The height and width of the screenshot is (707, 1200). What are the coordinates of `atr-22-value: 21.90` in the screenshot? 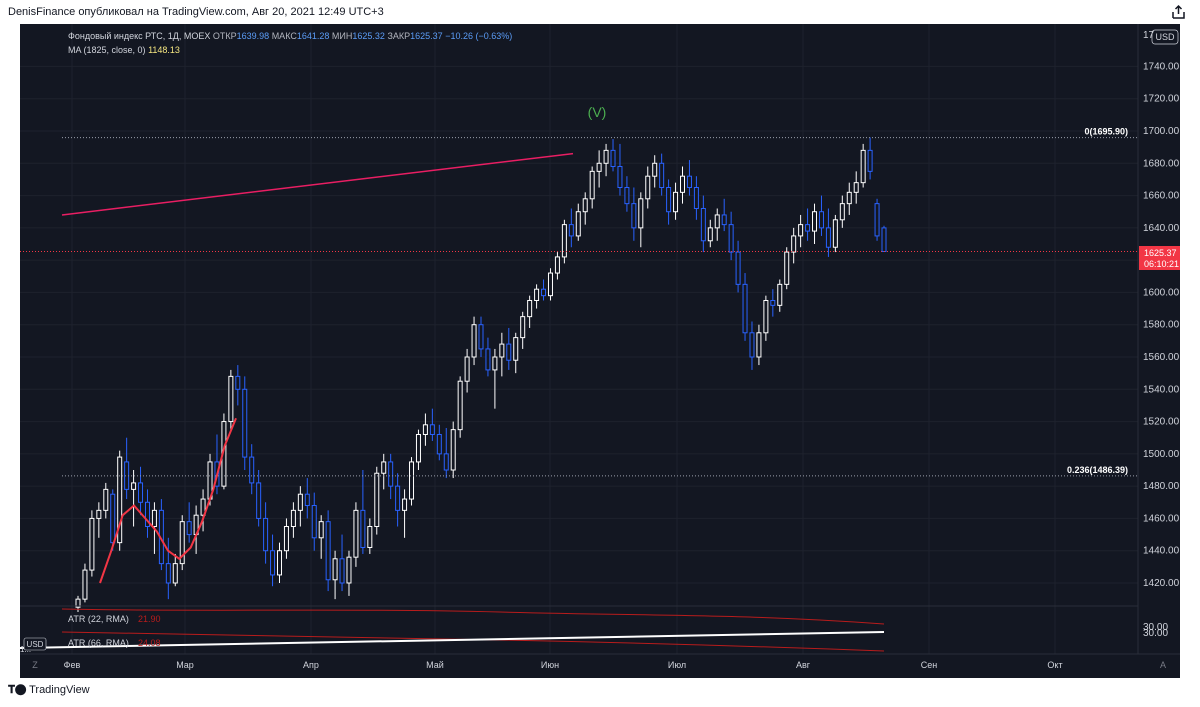 It's located at (149, 619).